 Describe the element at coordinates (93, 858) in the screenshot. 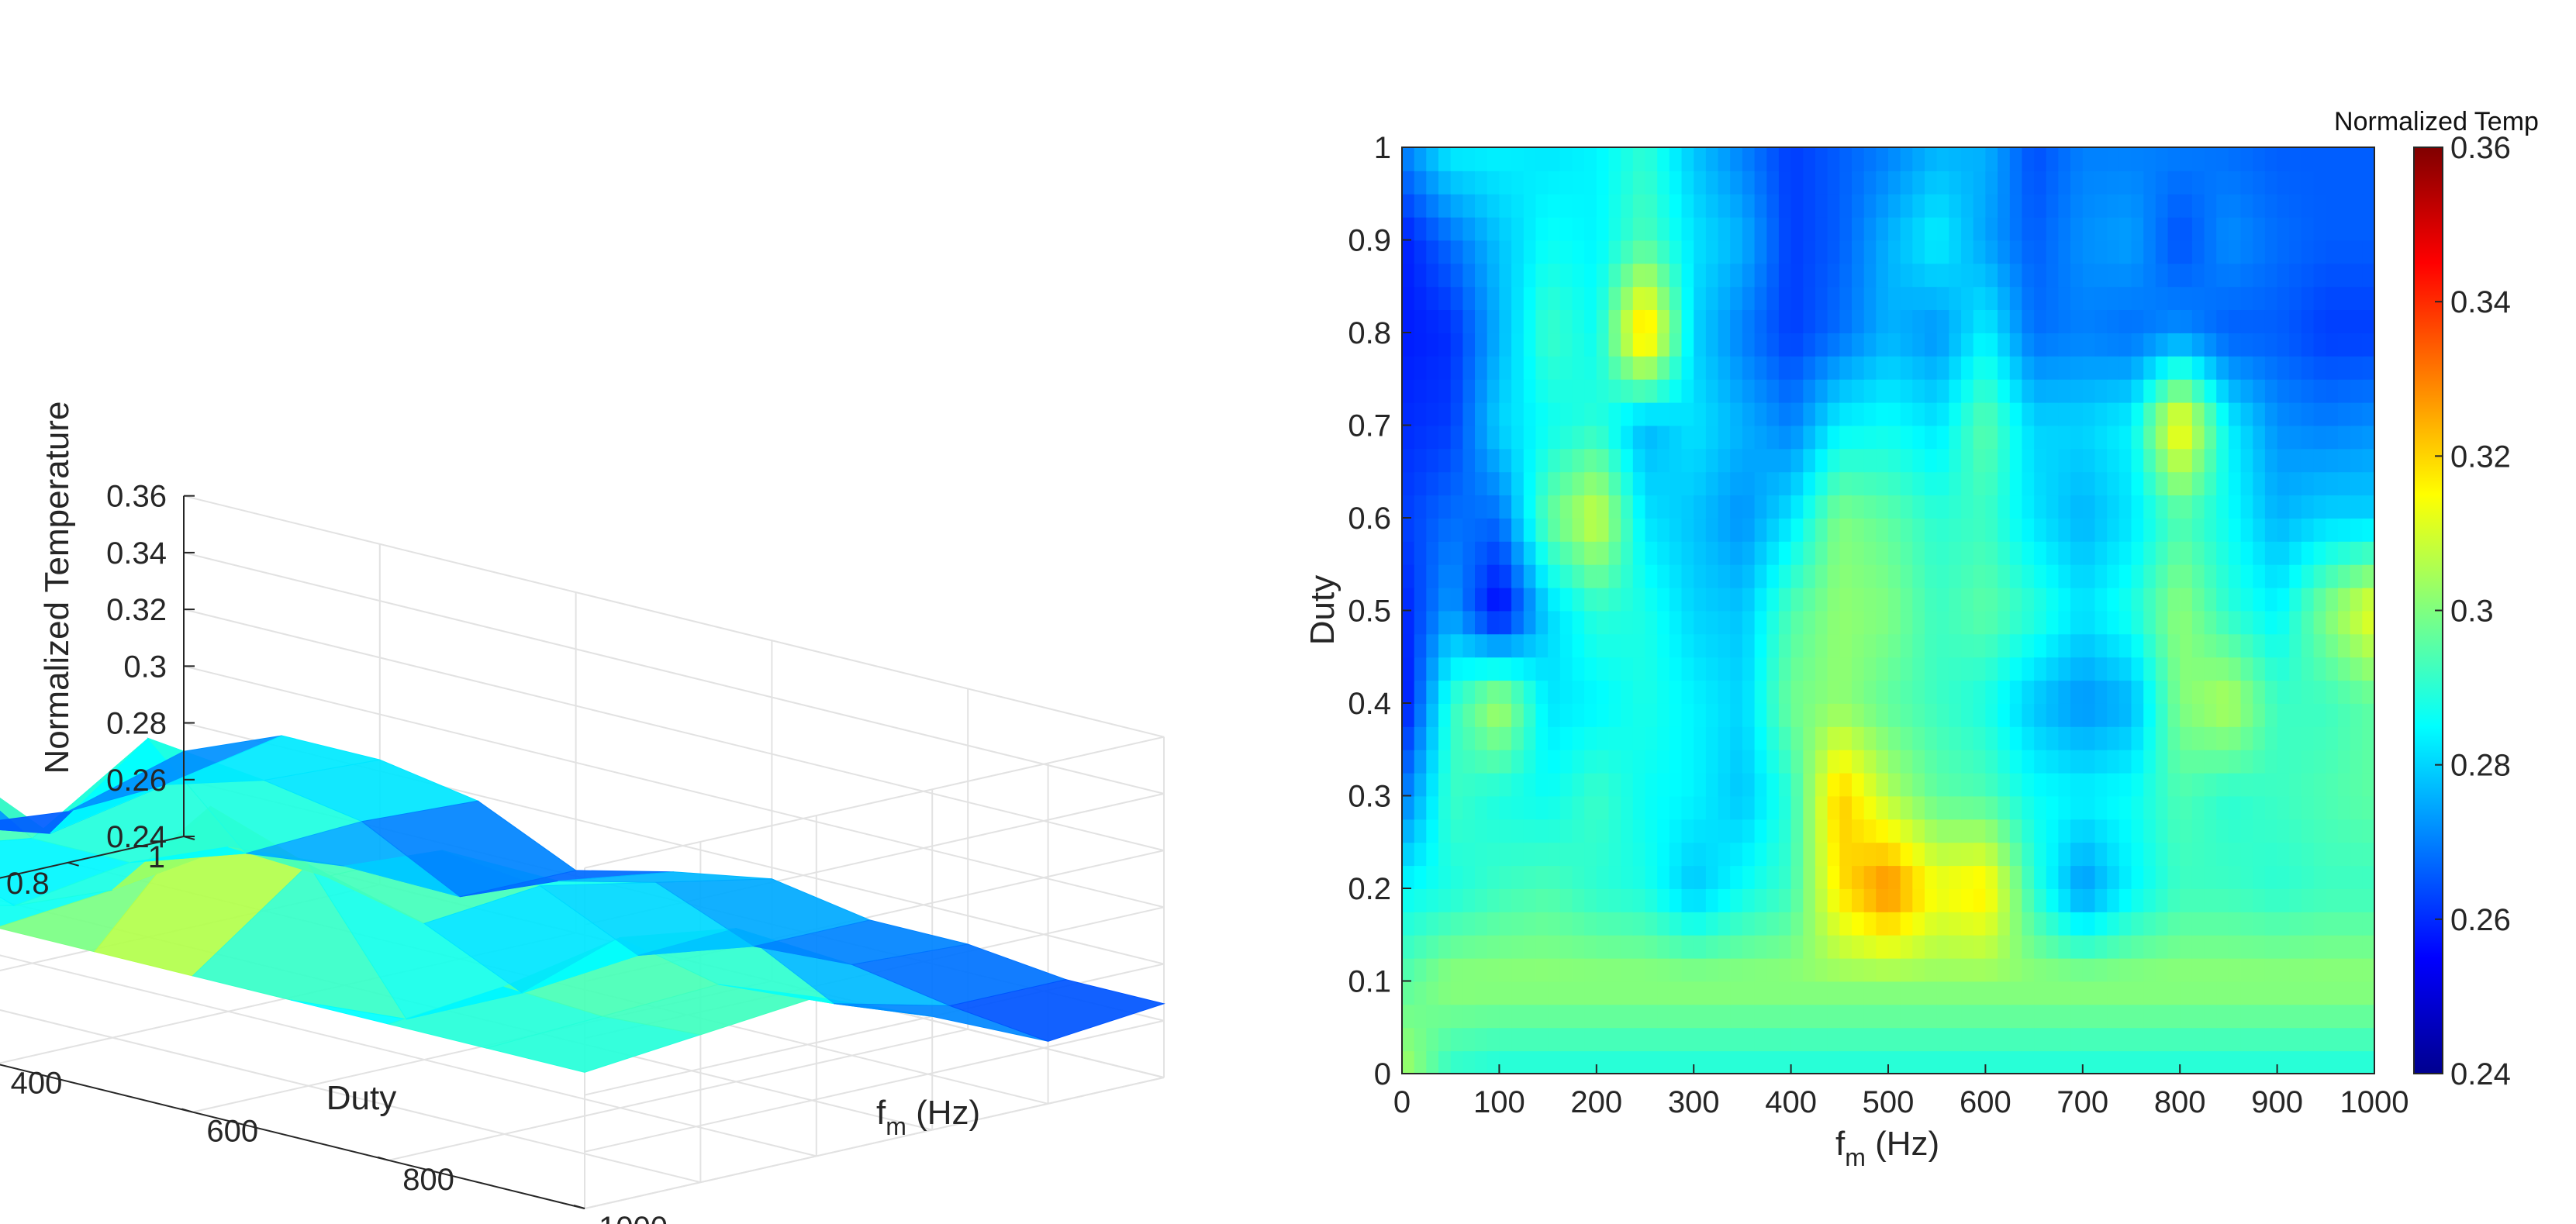

I see `y-axis-line` at that location.